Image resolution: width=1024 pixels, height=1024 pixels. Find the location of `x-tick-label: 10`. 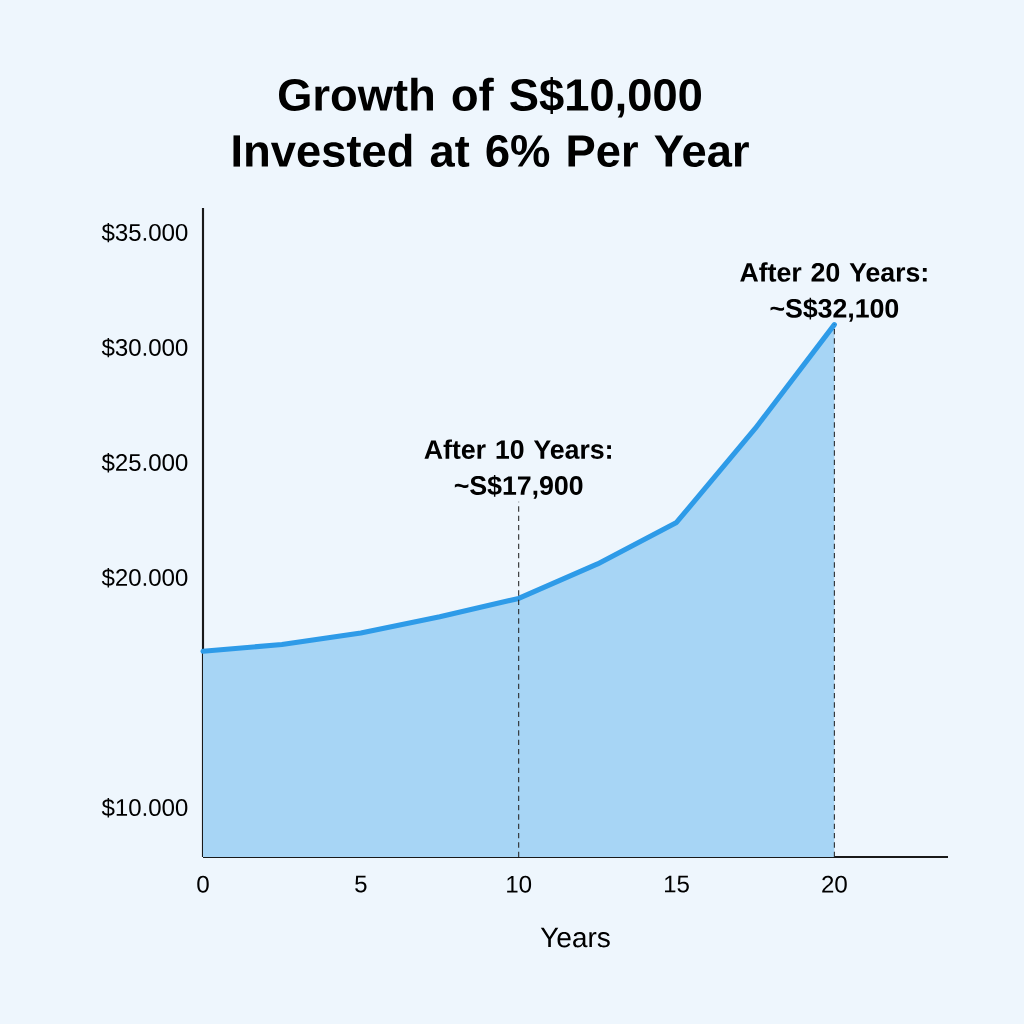

x-tick-label: 10 is located at coordinates (519, 884).